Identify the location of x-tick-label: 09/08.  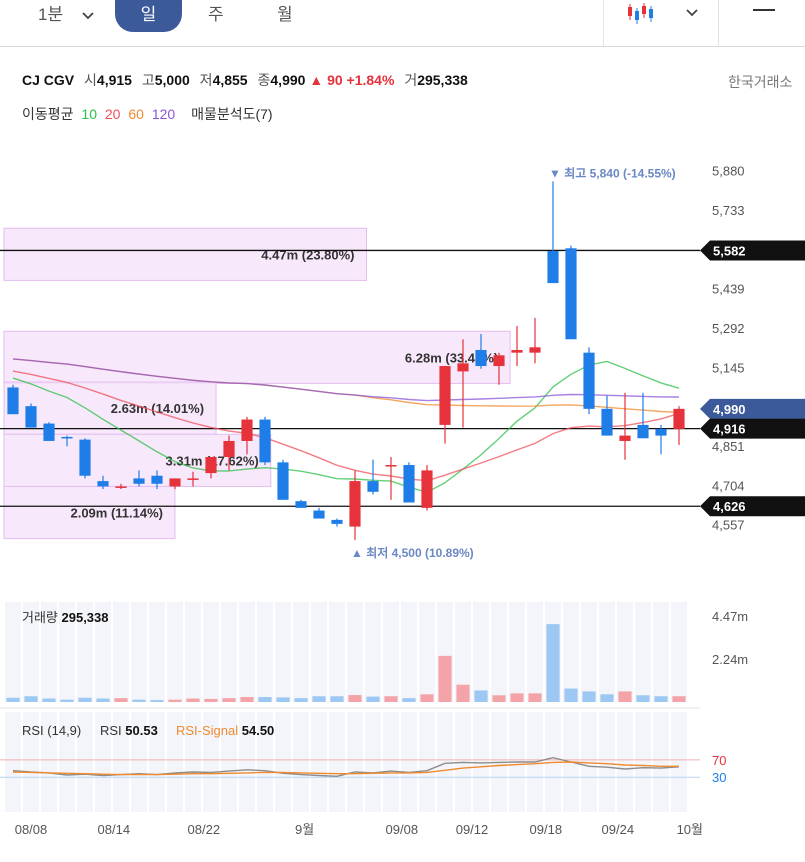
(402, 829).